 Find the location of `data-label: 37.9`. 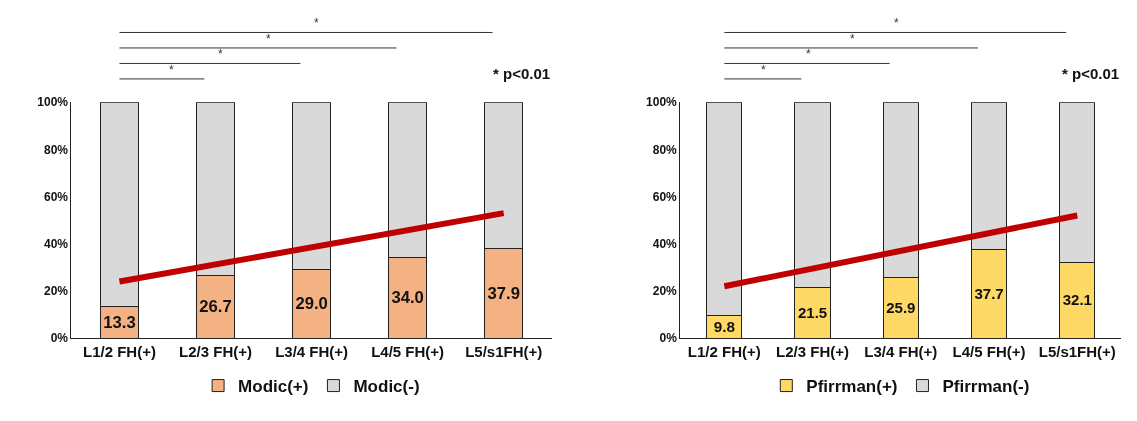

data-label: 37.9 is located at coordinates (503, 293).